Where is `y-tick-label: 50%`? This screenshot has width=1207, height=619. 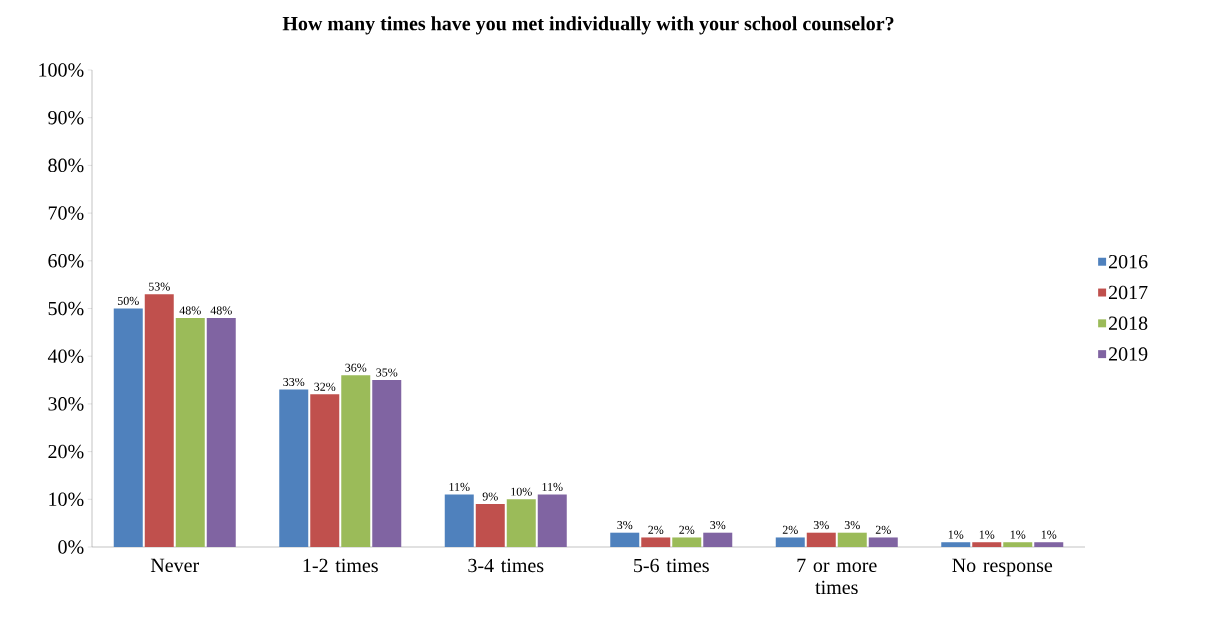 y-tick-label: 50% is located at coordinates (66, 308).